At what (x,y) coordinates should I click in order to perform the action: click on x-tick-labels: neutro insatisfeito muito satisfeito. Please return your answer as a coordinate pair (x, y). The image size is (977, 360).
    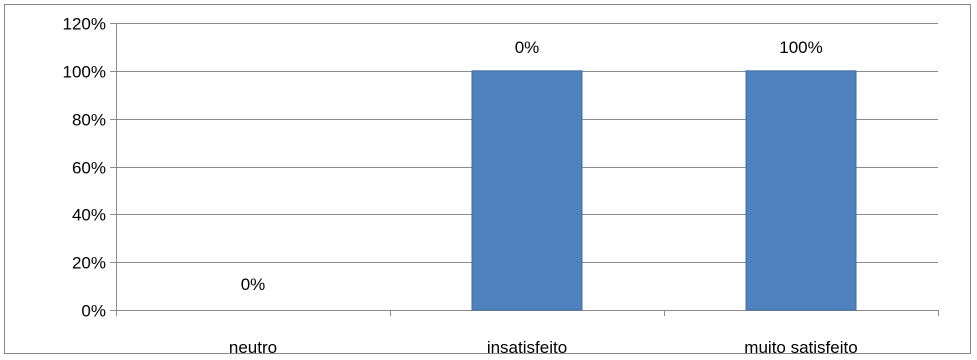
    Looking at the image, I should click on (543, 347).